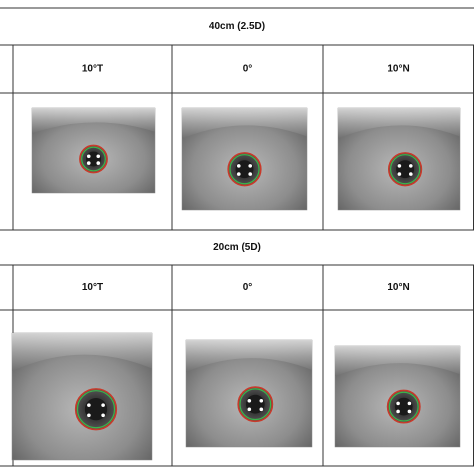 This screenshot has width=474, height=474. Describe the element at coordinates (237, 26) in the screenshot. I see `section-title: 40cm (2.5D)` at that location.